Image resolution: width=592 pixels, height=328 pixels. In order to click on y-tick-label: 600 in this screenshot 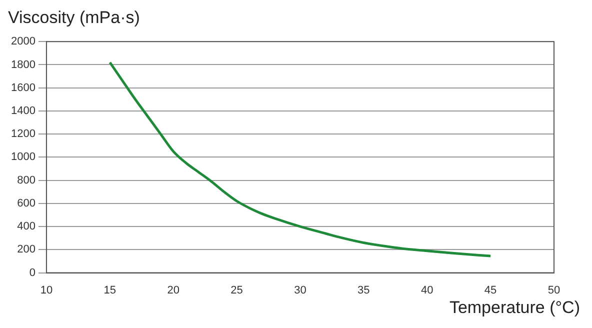, I will do `click(26, 203)`.